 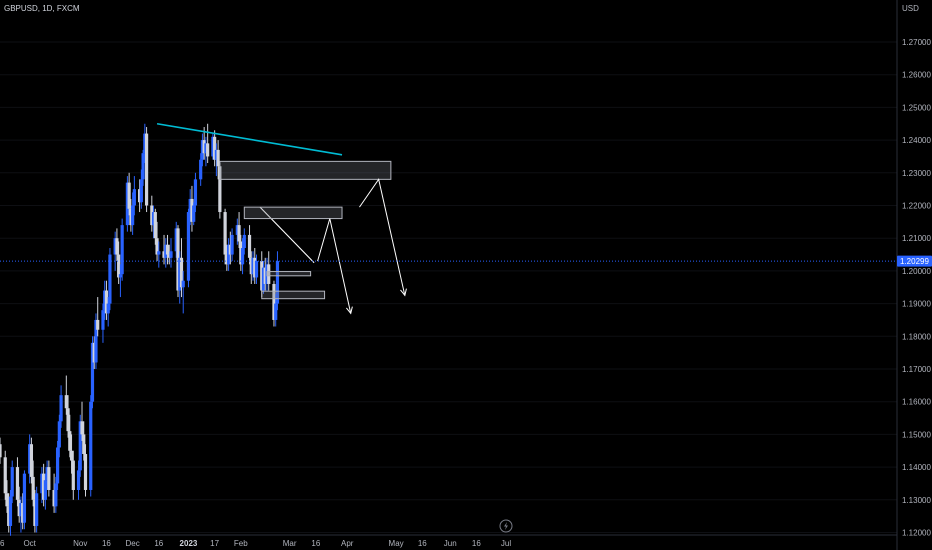 What do you see at coordinates (916, 336) in the screenshot?
I see `price-tick-label: 1.18000` at bounding box center [916, 336].